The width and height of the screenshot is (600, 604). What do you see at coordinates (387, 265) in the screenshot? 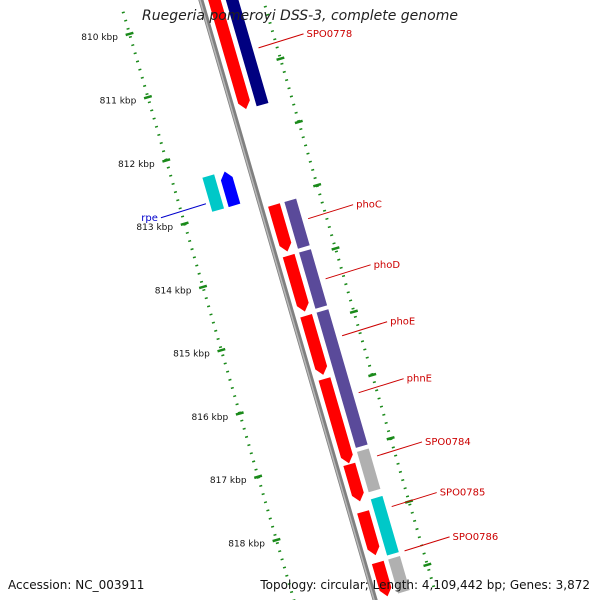
I see `gene-label-phoD: phoD` at bounding box center [387, 265].